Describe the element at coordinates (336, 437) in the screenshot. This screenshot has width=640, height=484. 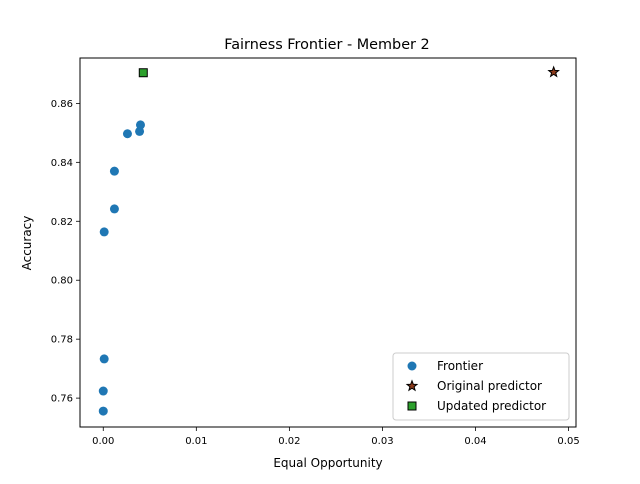
I see `x-axis-ticks: 0.00 0.01 0.02 0.03 0.04 0.05` at that location.